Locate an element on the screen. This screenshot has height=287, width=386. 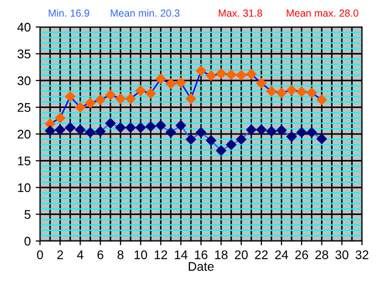
x-tick-label: 32 is located at coordinates (362, 255).